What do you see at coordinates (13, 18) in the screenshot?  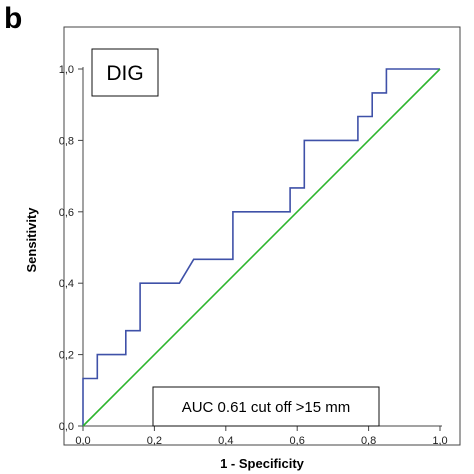 I see `panel-letter: b` at bounding box center [13, 18].